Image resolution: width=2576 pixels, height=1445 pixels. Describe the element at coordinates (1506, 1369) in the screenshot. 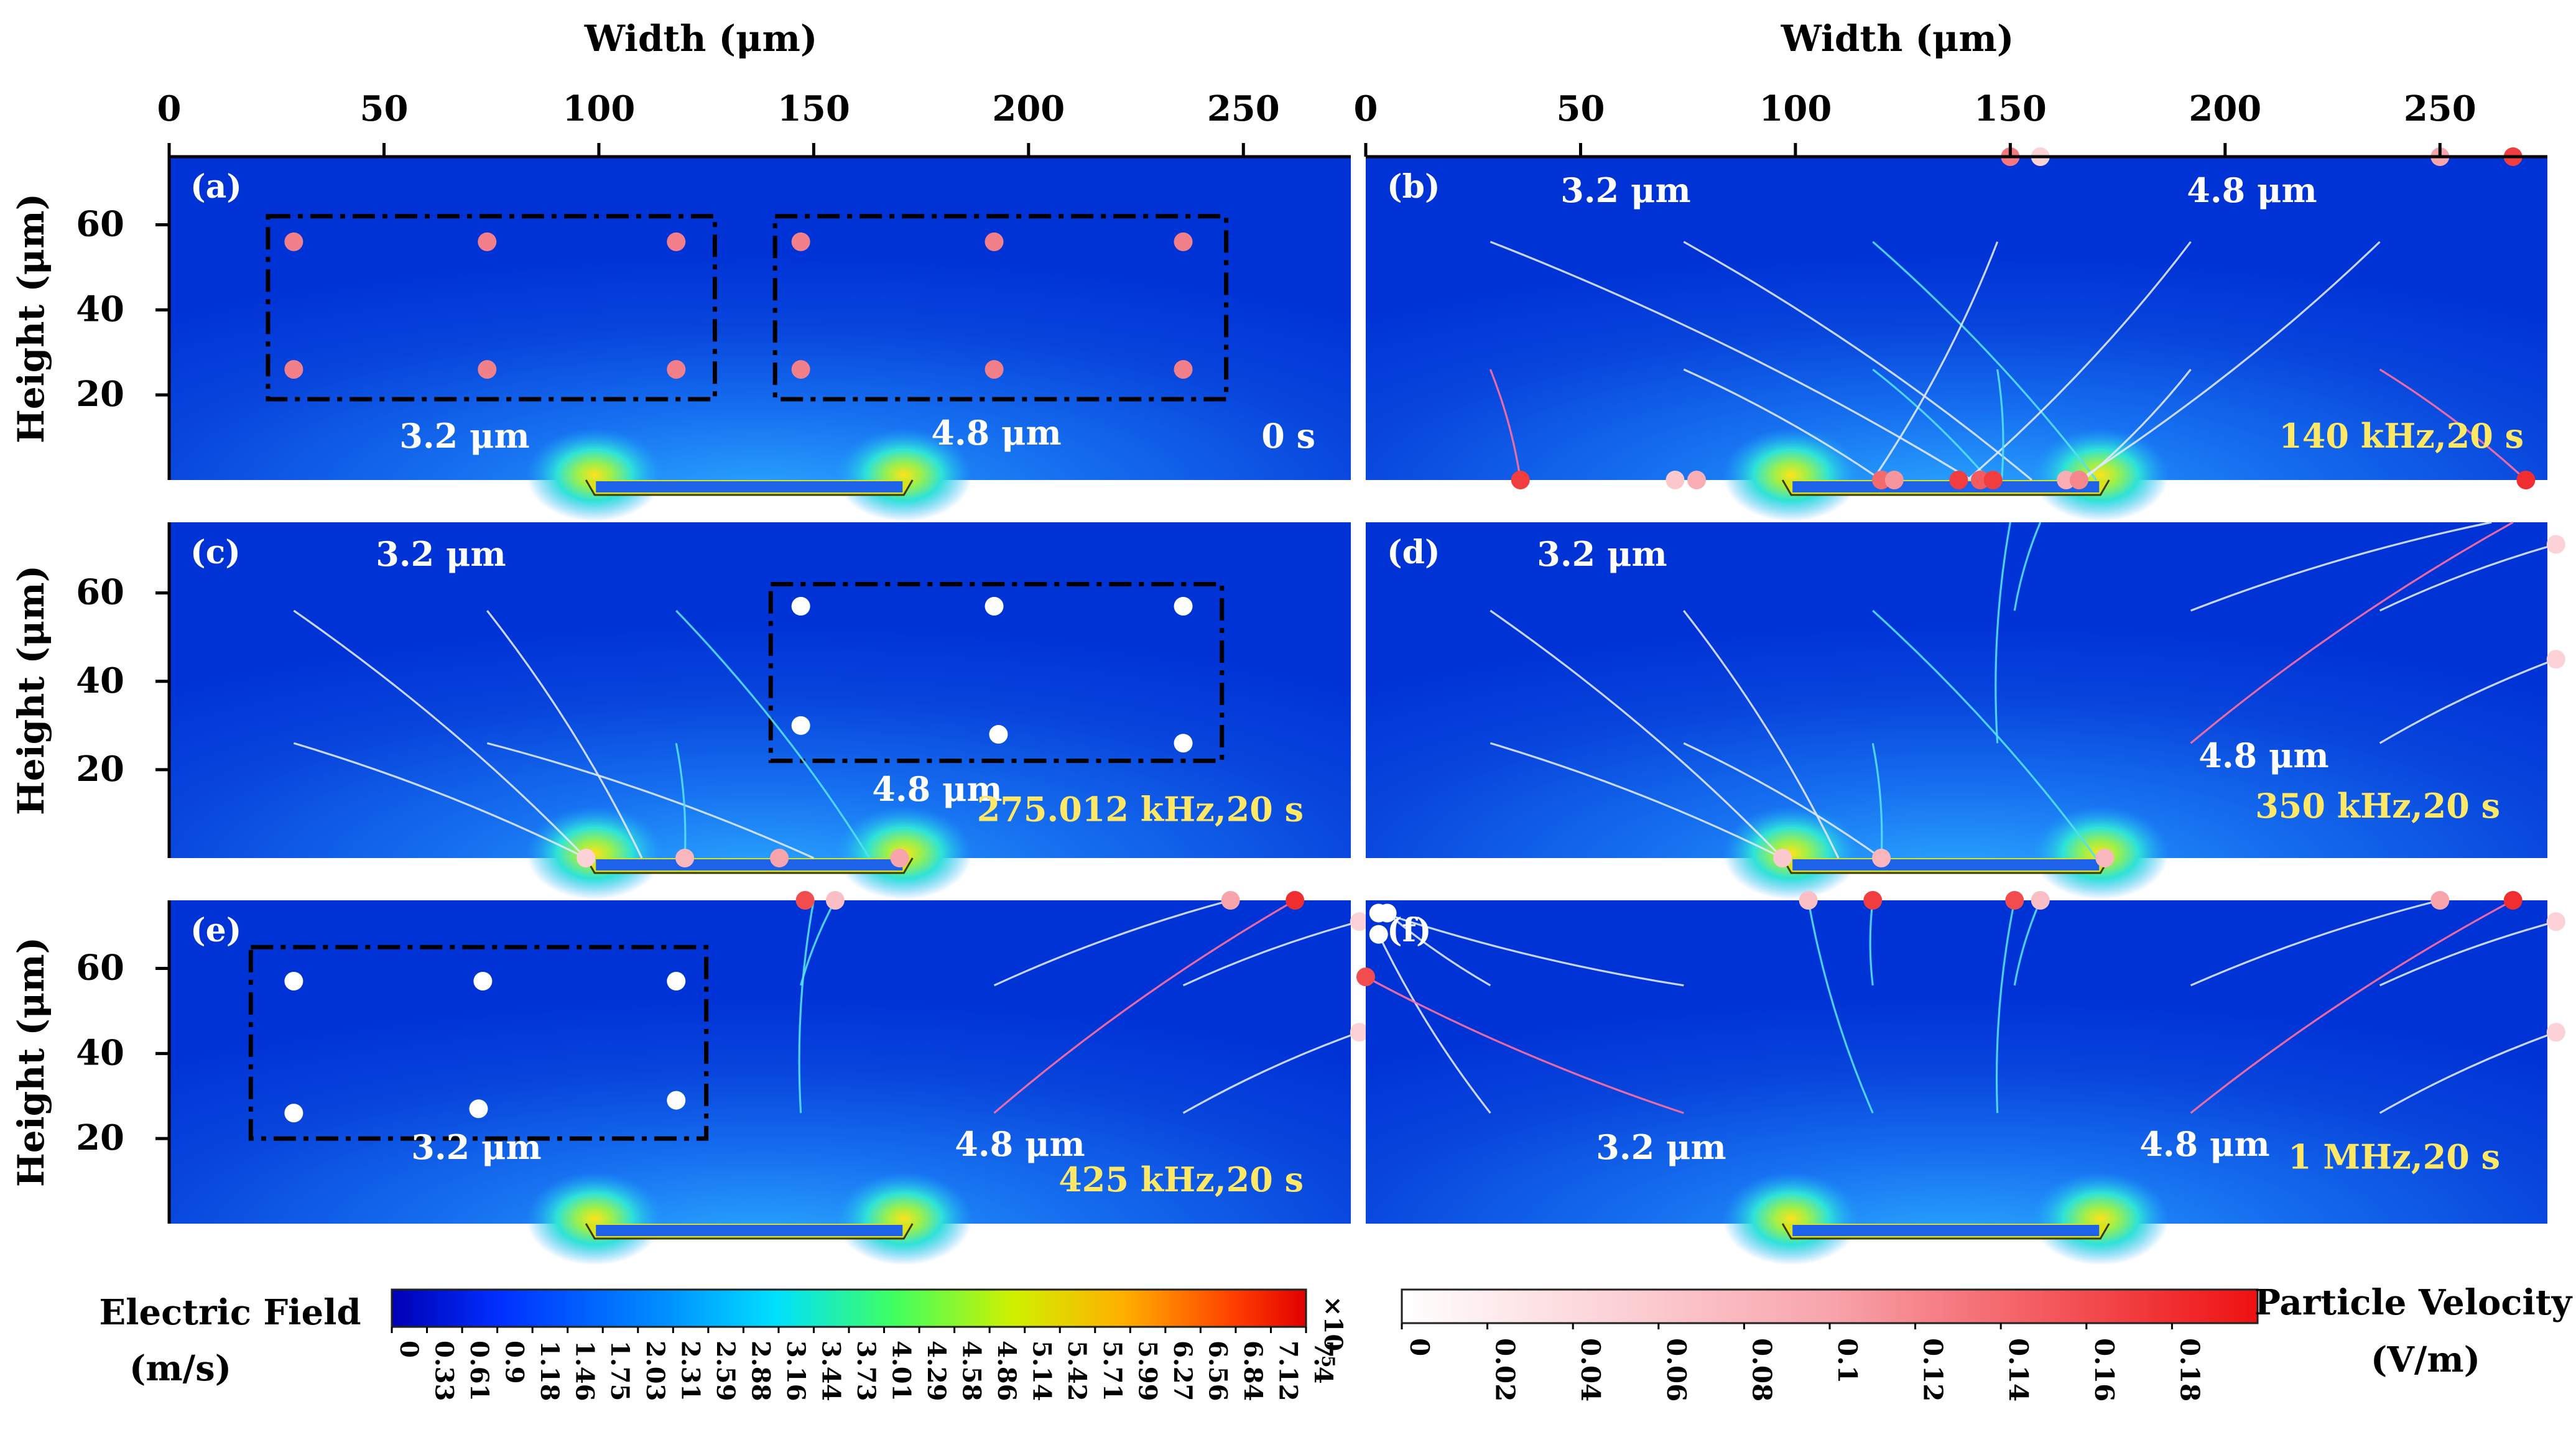

I see `velocity-tick-label: 0.02` at that location.